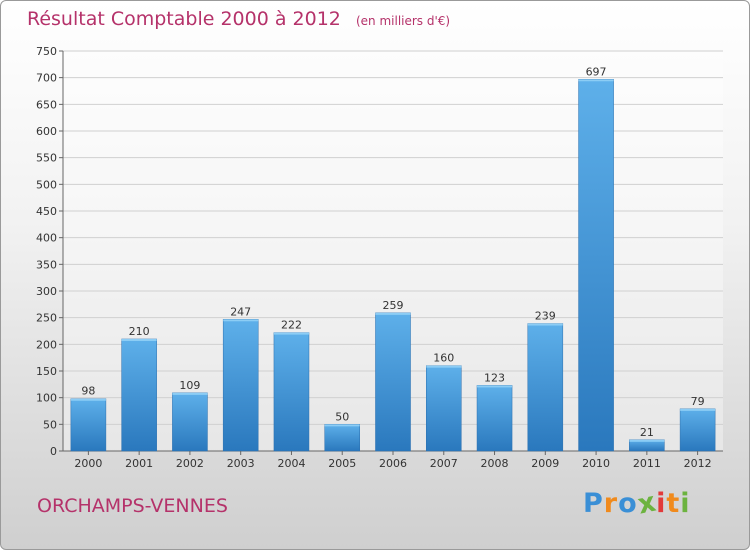  Describe the element at coordinates (46, 131) in the screenshot. I see `y-tick-label: 600` at that location.